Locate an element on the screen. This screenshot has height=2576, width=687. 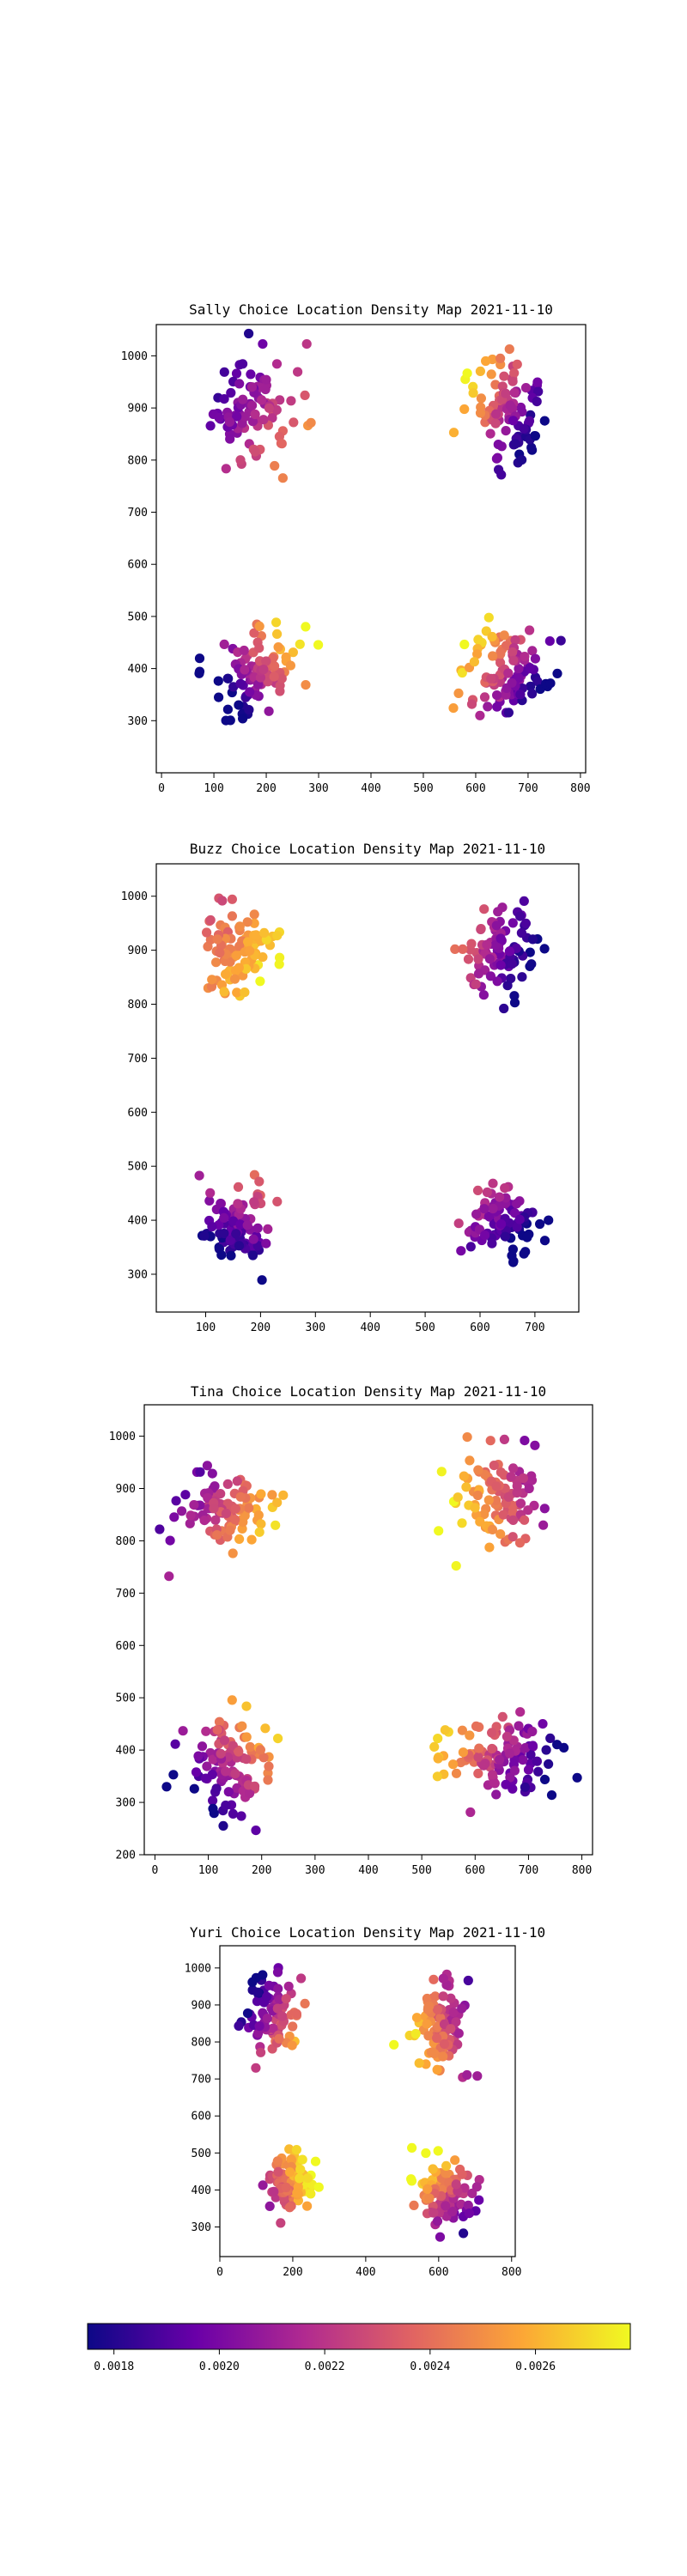
y-tick-label: 700 is located at coordinates (126, 1594).